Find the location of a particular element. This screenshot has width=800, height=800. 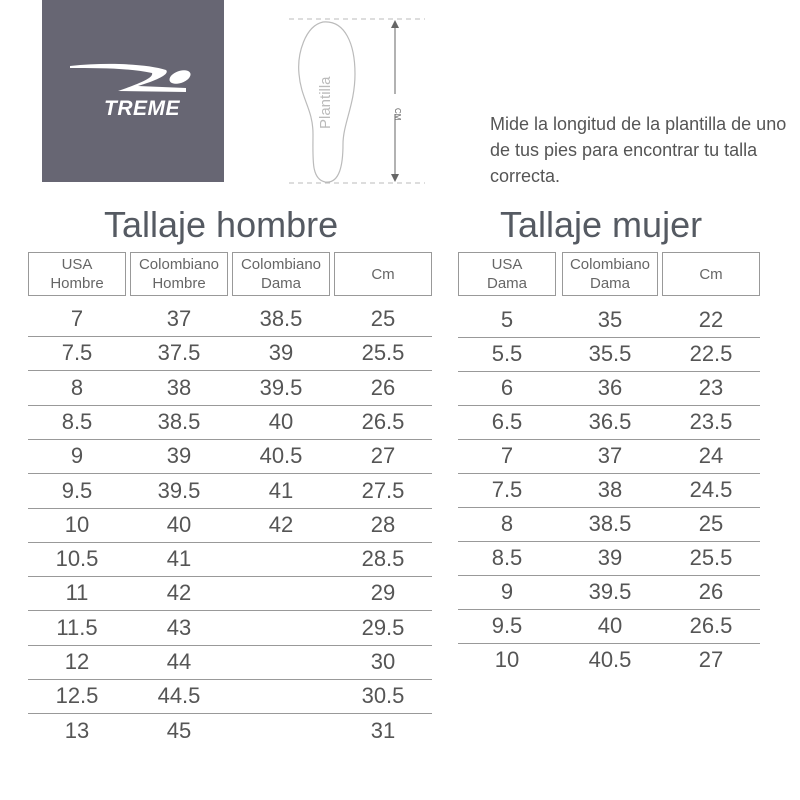

table-cell: 29 is located at coordinates (383, 593).